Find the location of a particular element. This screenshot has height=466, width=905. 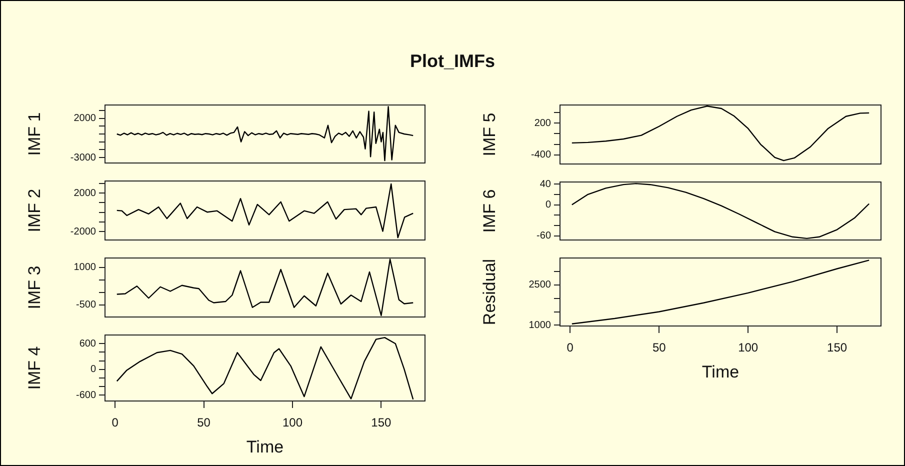

chart-title: Plot_IMFs is located at coordinates (452, 61).